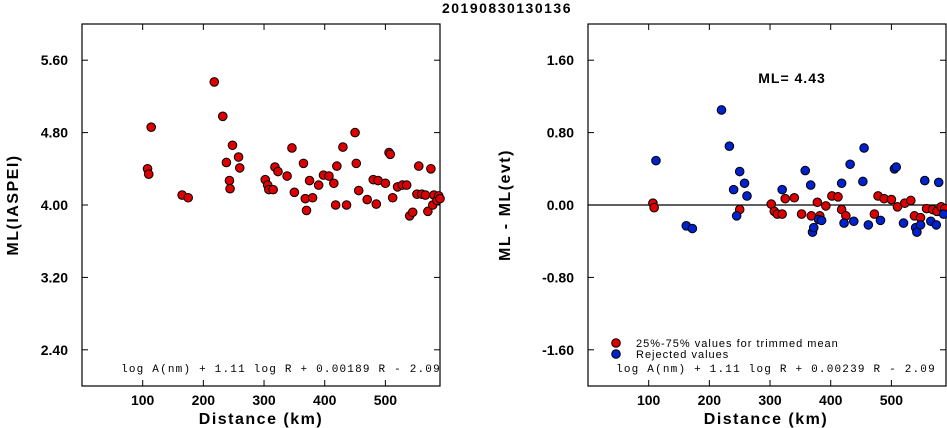 The height and width of the screenshot is (428, 947). Describe the element at coordinates (792, 78) in the screenshot. I see `ml-value-label: ML= 4.43` at that location.